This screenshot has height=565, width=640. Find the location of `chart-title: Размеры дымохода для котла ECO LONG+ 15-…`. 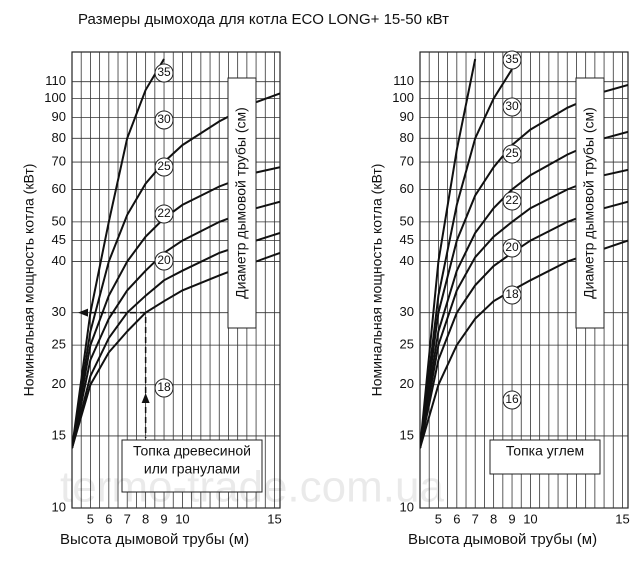

chart-title: Размеры дымохода для котла ECO LONG+ 15-… is located at coordinates (263, 19).